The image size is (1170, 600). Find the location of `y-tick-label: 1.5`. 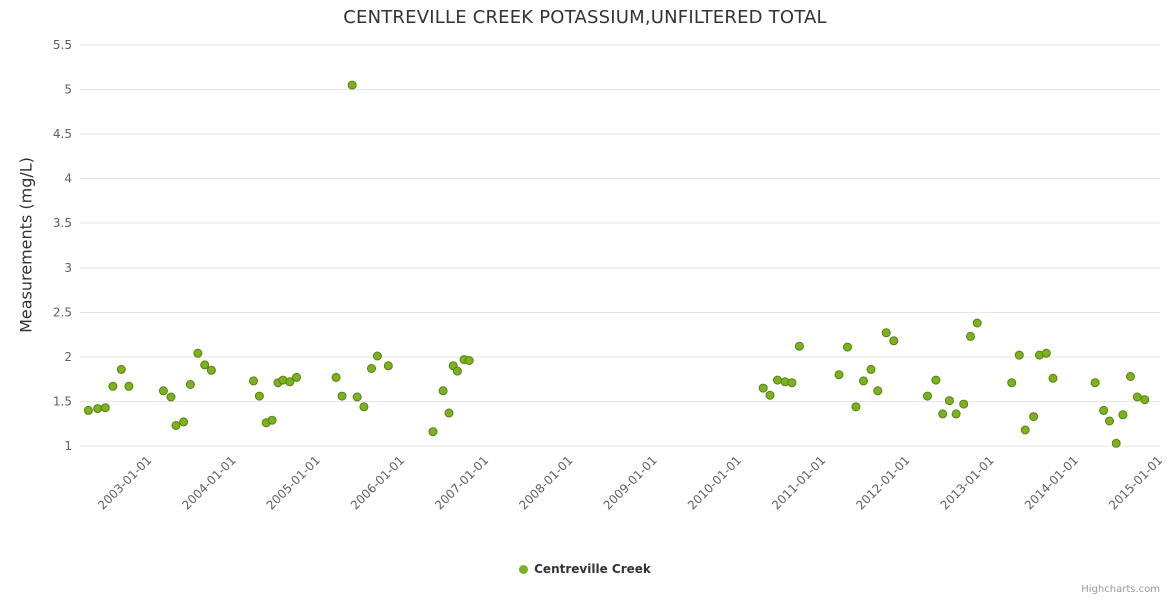

y-tick-label: 1.5 is located at coordinates (62, 401).